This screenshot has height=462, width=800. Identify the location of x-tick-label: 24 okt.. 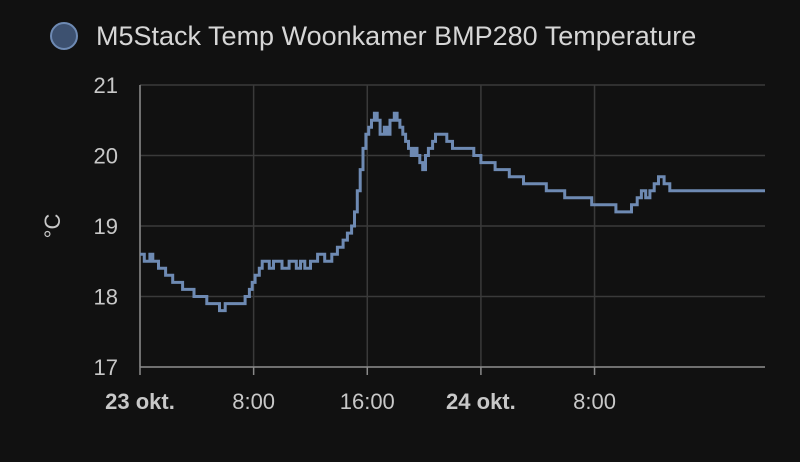
(481, 401).